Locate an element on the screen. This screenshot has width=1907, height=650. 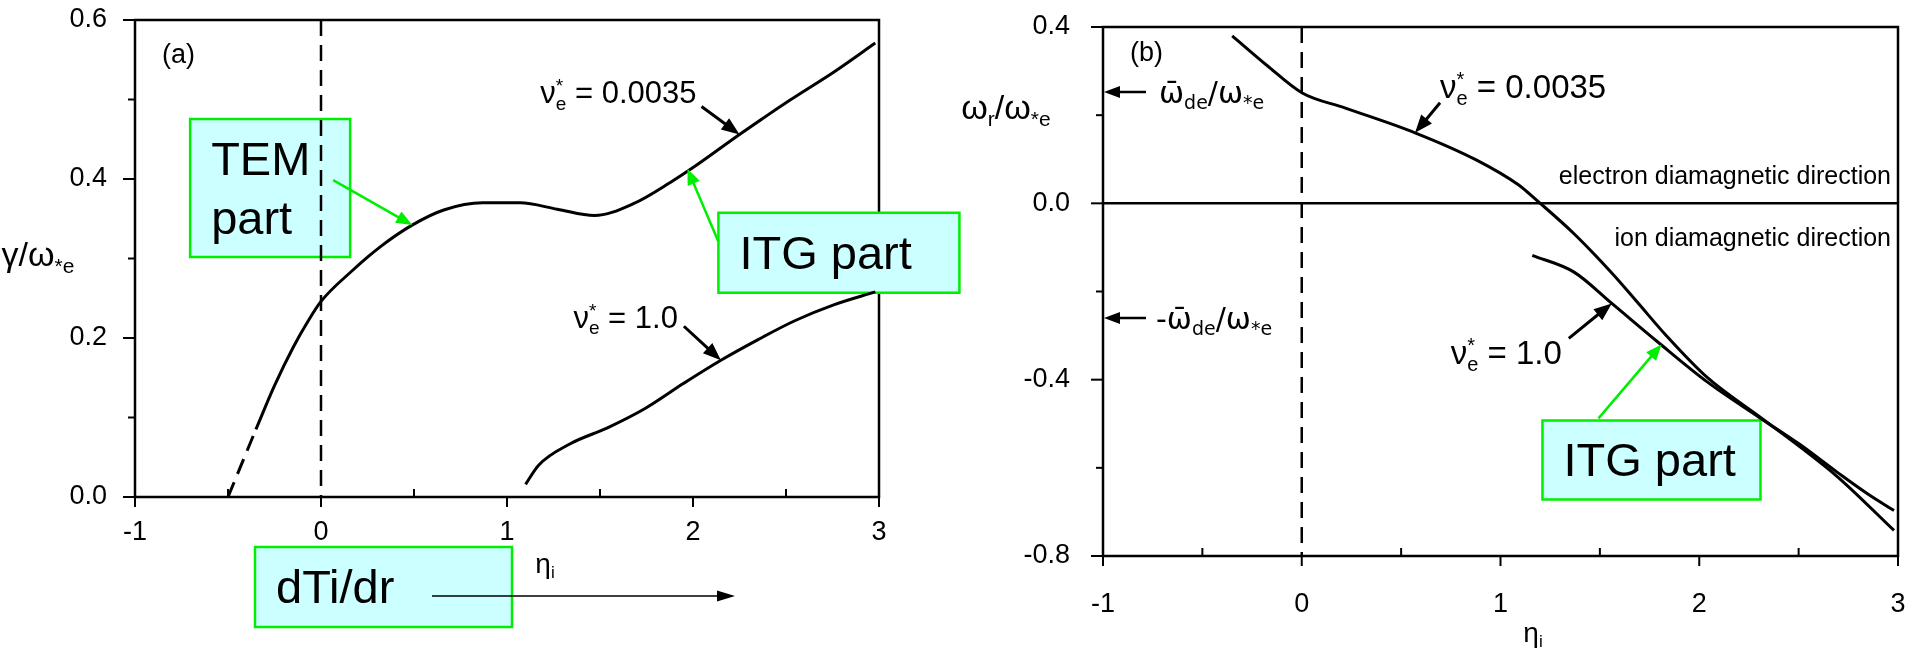
annotation: TEM part is located at coordinates (261, 188).